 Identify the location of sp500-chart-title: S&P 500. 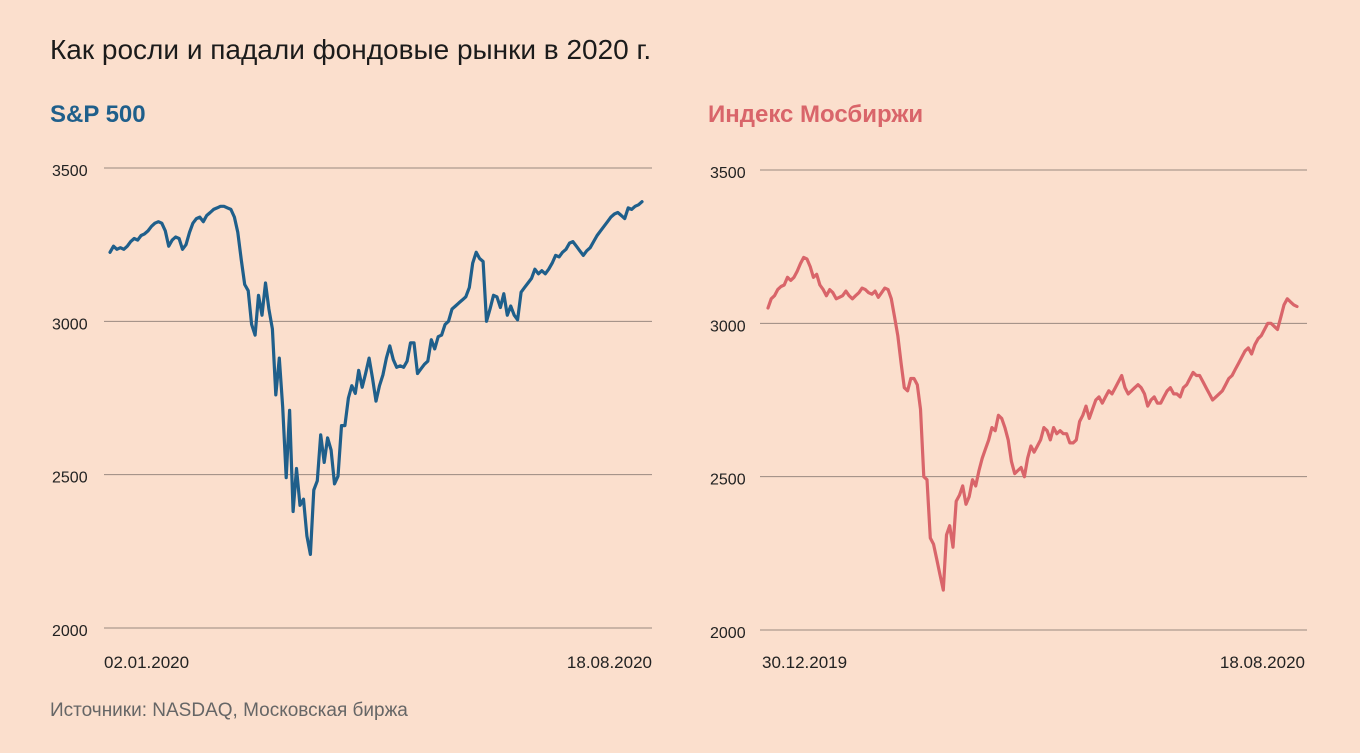
(98, 114).